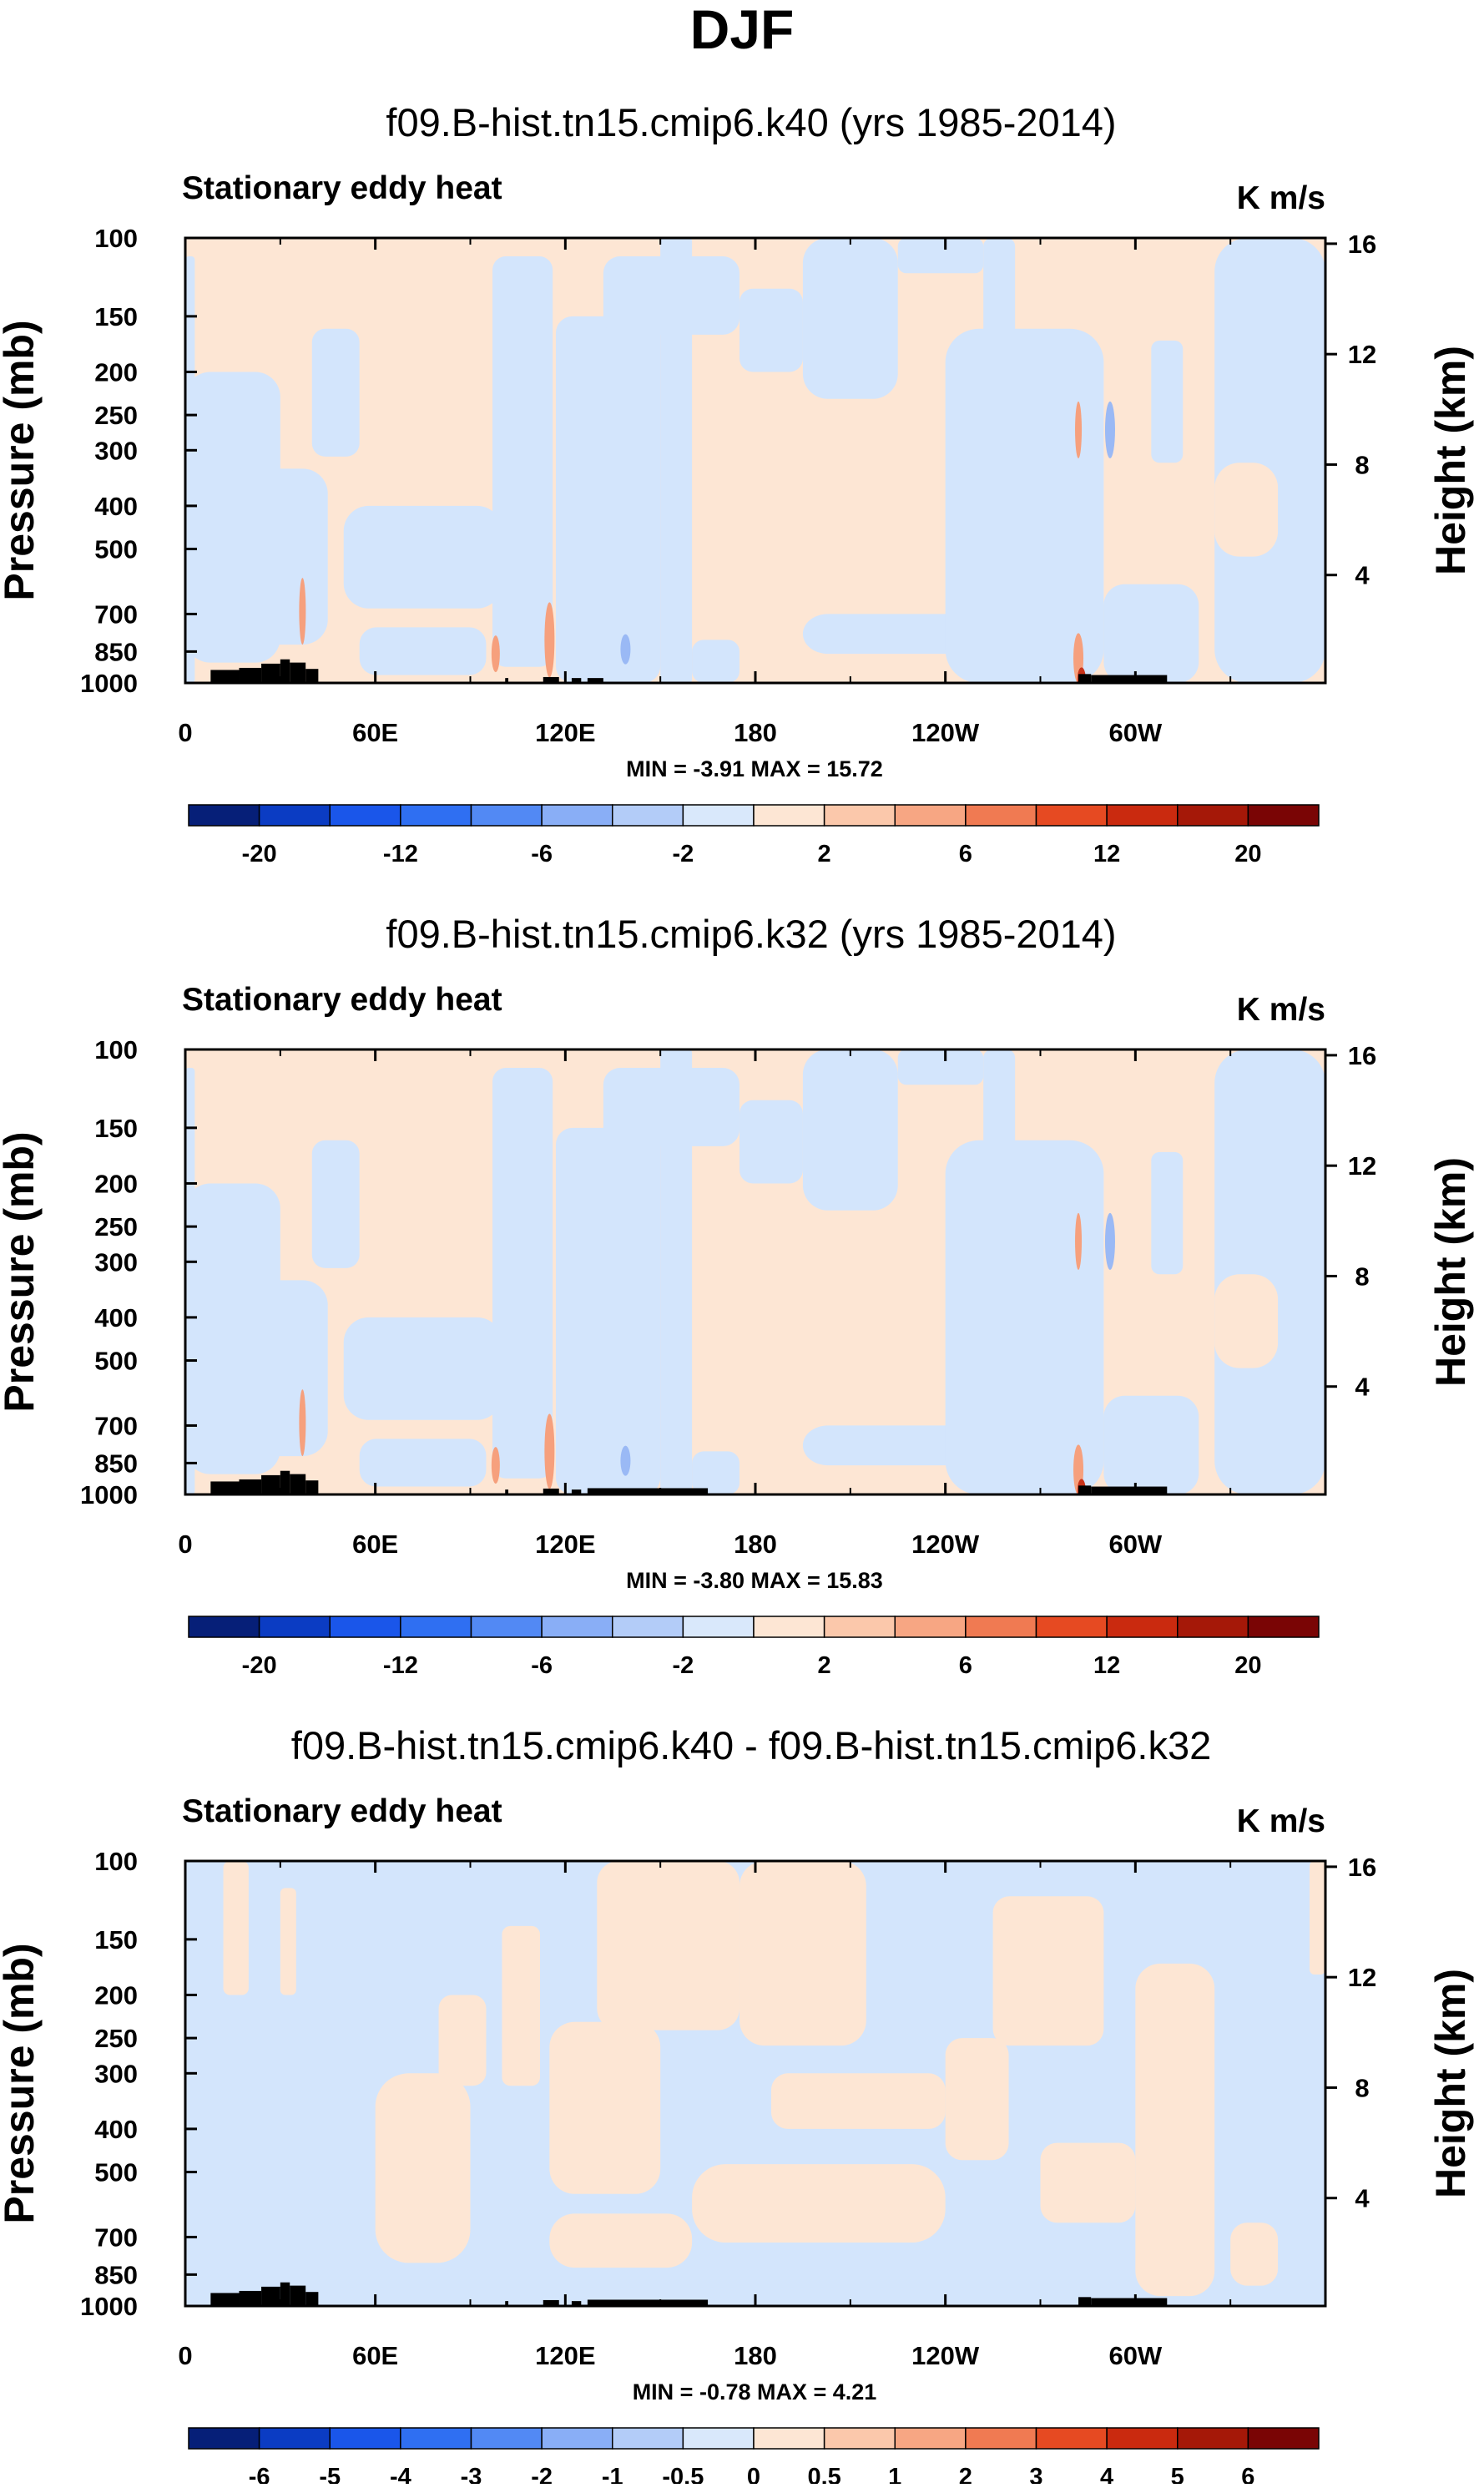 Image resolution: width=1484 pixels, height=2488 pixels. I want to click on colorbar-label: 0.5, so click(823, 2474).